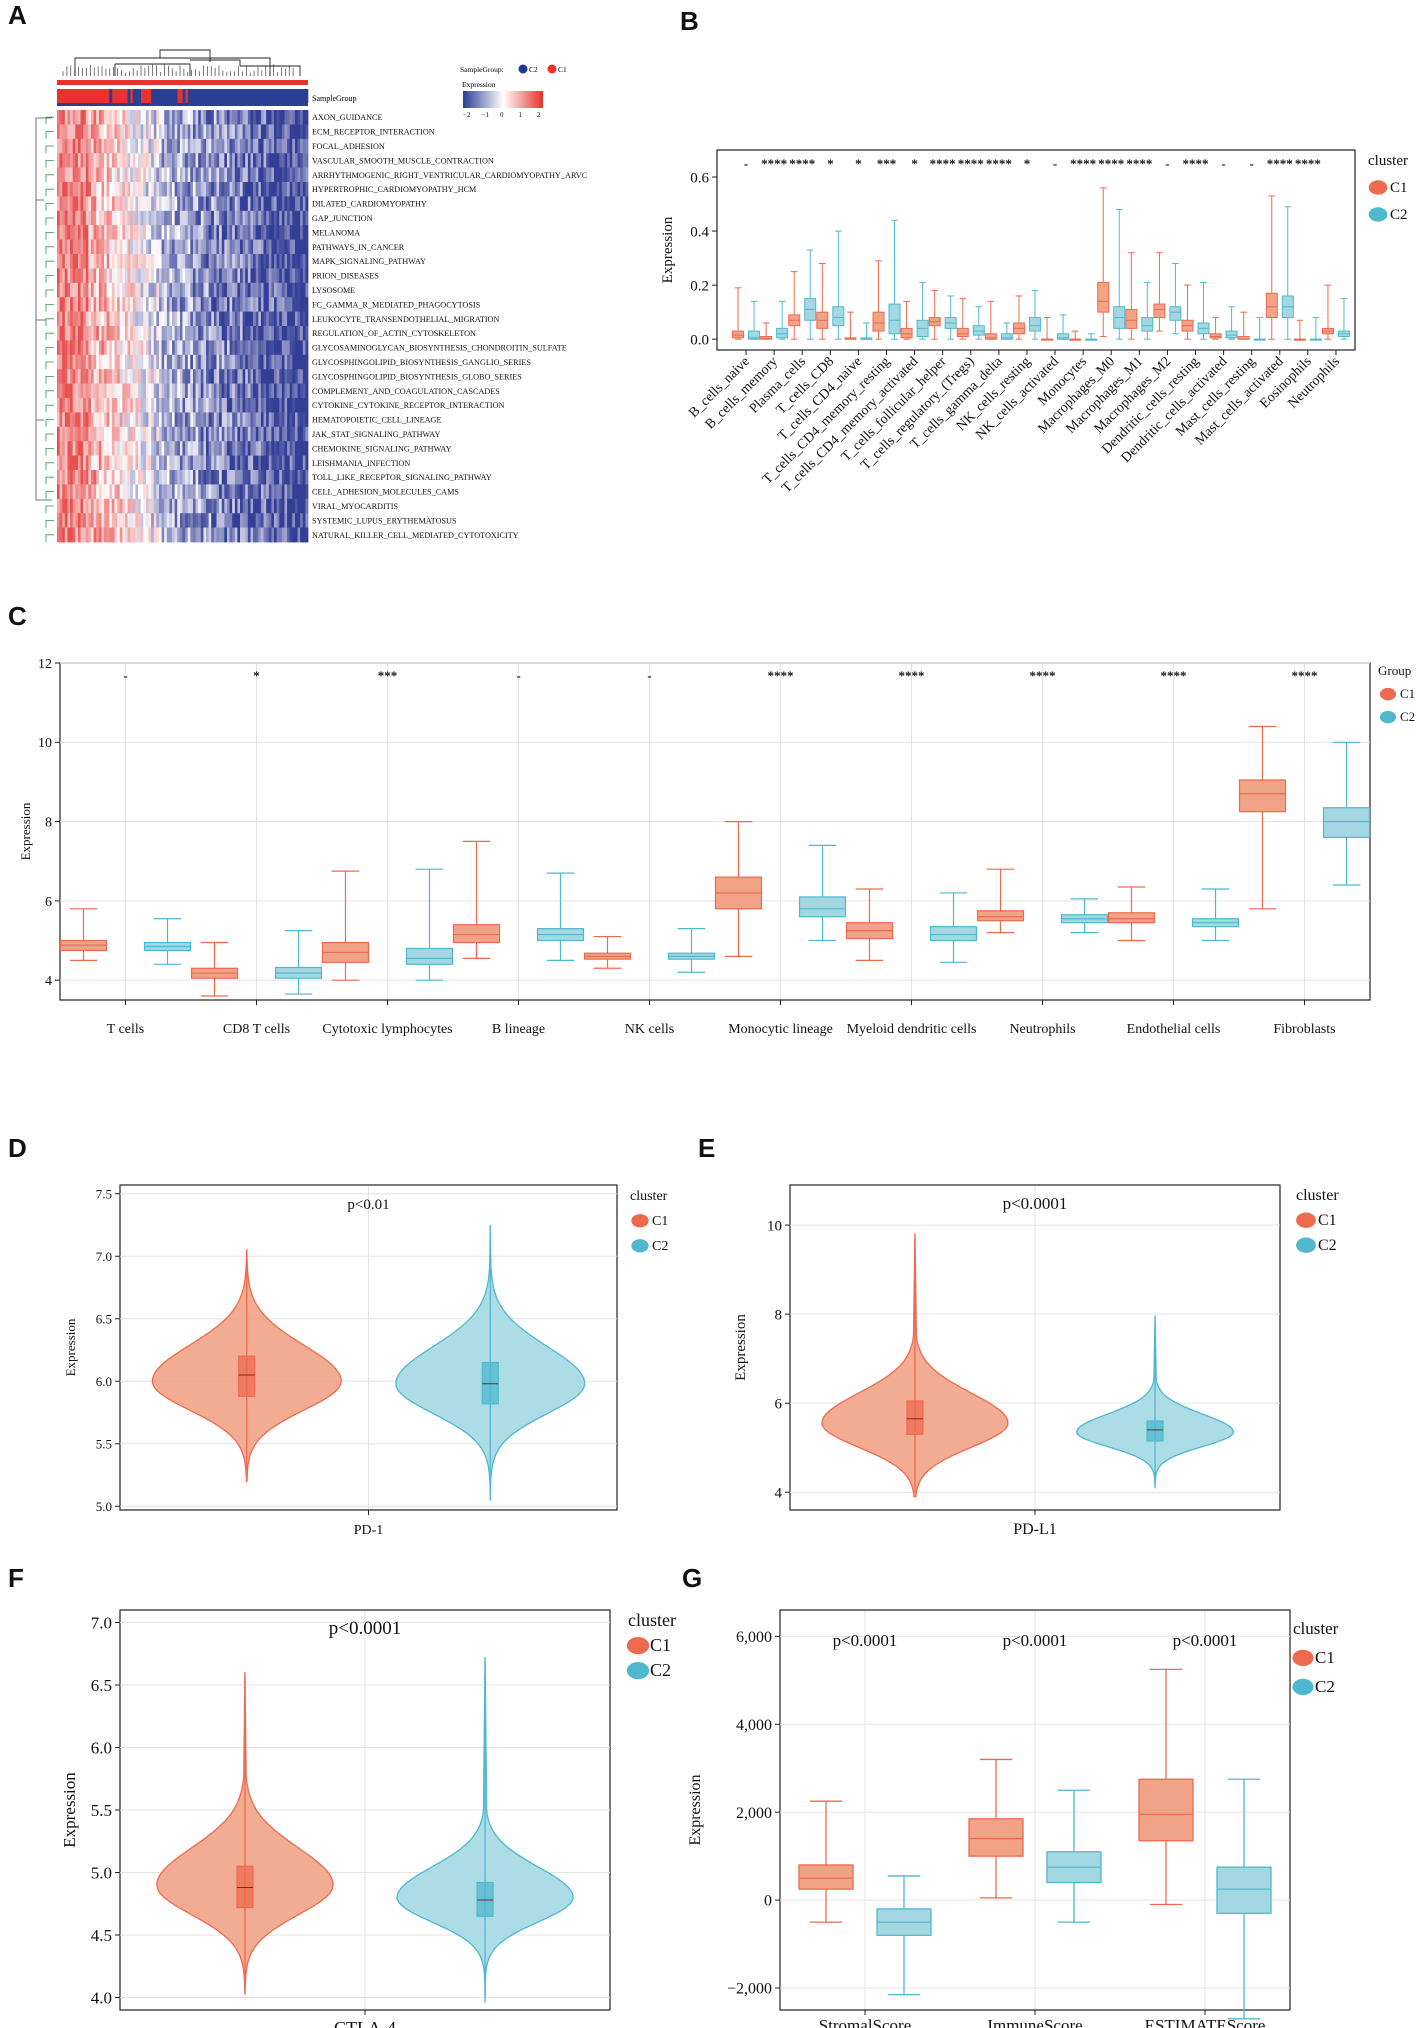  I want to click on y-tick-label: 4, so click(48, 981).